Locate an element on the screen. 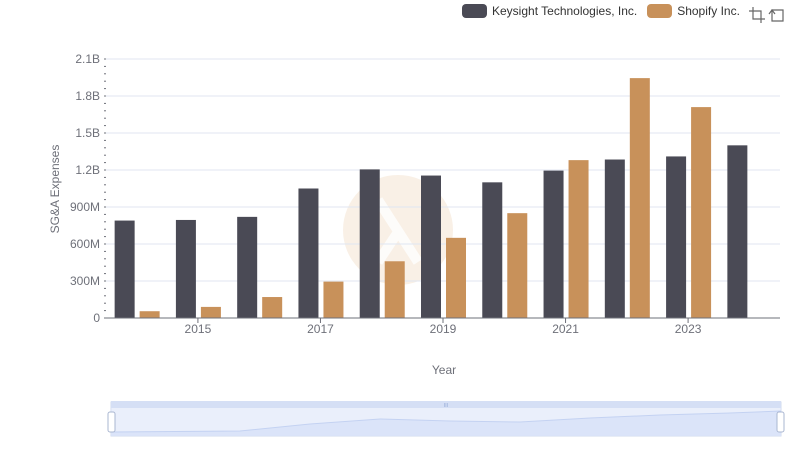  legend: Keysight Technologies, Inc. Shopify Inc. is located at coordinates (606, 11).